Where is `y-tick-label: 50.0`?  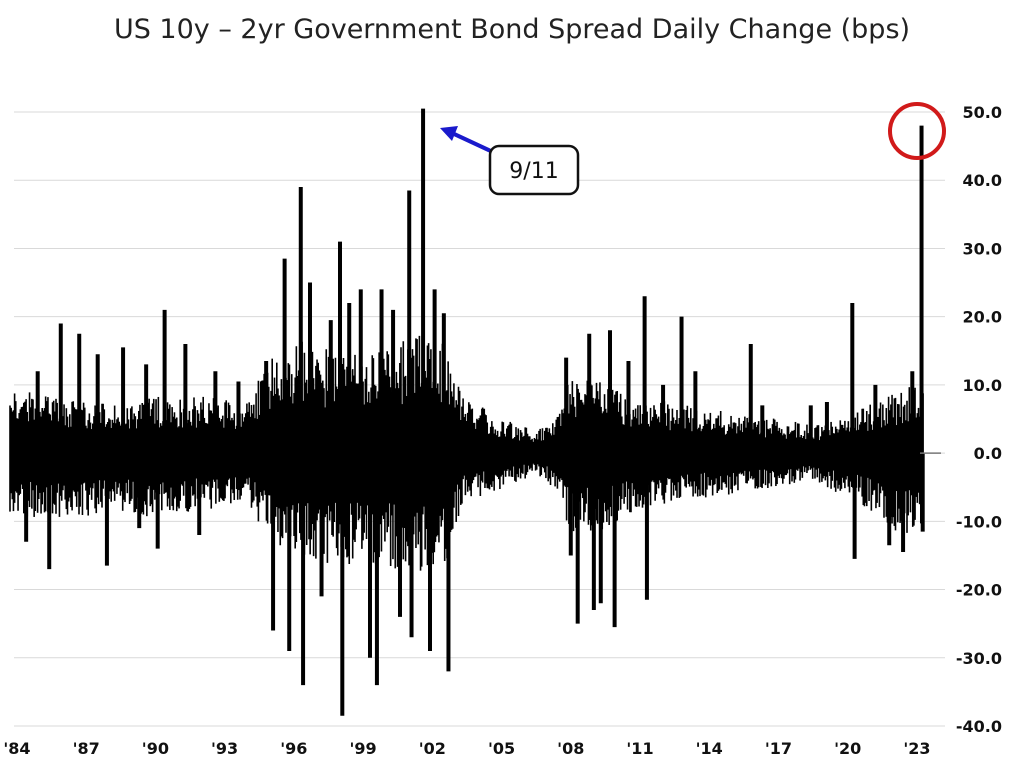
y-tick-label: 50.0 is located at coordinates (982, 112).